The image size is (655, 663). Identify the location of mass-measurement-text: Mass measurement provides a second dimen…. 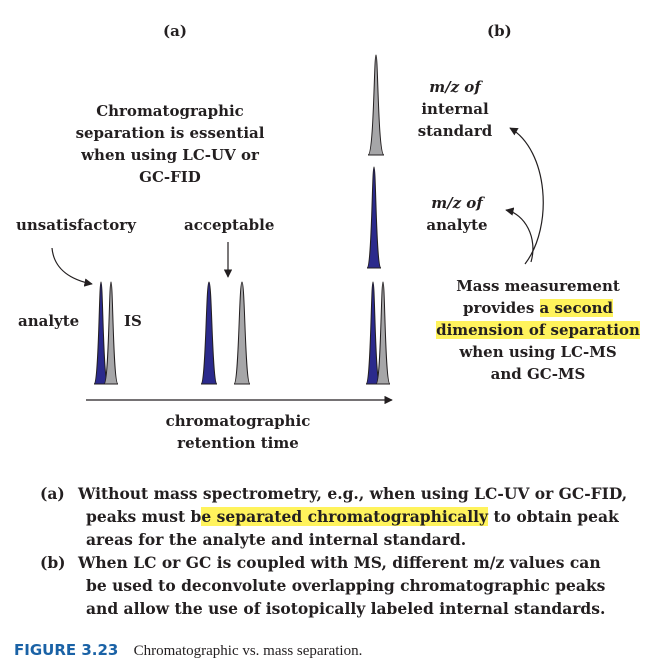
(538, 330).